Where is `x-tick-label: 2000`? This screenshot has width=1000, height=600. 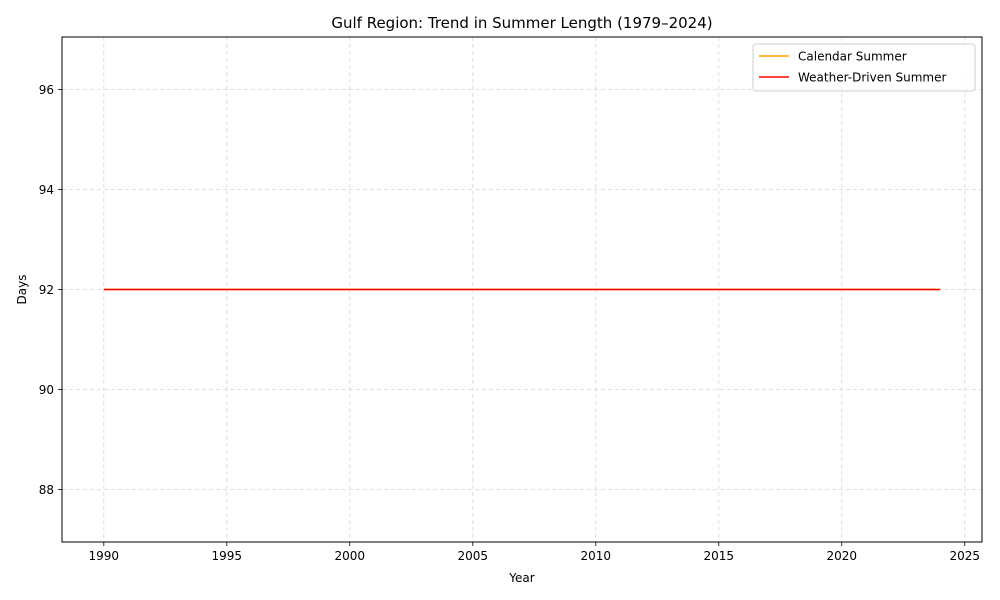
x-tick-label: 2000 is located at coordinates (350, 556).